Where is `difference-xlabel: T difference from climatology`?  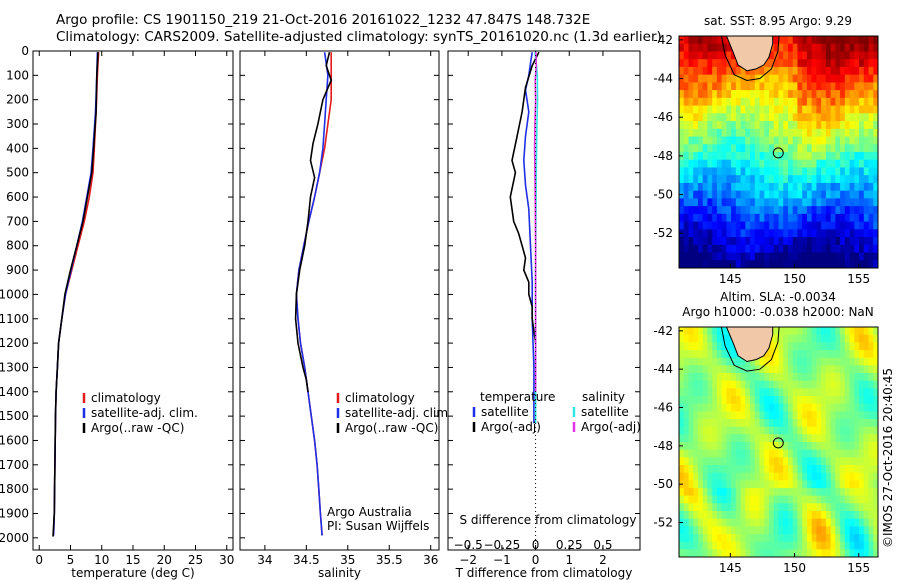 difference-xlabel: T difference from climatology is located at coordinates (544, 573).